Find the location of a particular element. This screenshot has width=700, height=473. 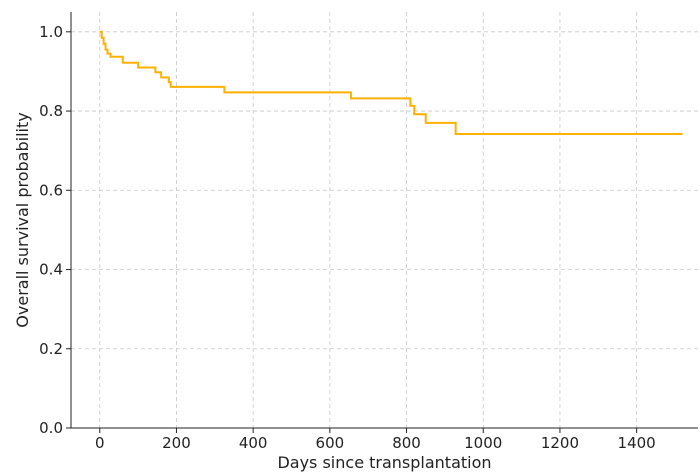

x-axis-label: Days since transplantation is located at coordinates (384, 462).